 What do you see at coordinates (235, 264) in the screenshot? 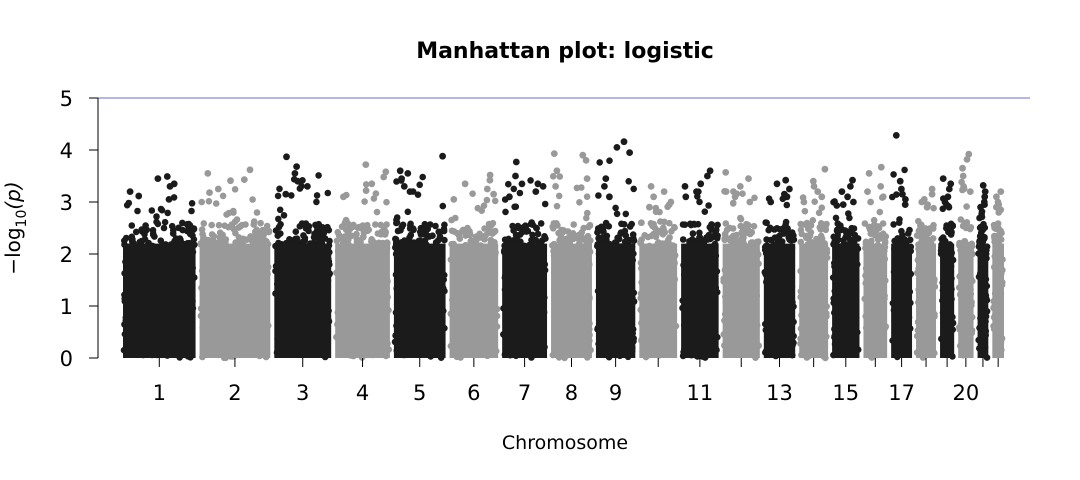
I see `chromosome-2-points` at bounding box center [235, 264].